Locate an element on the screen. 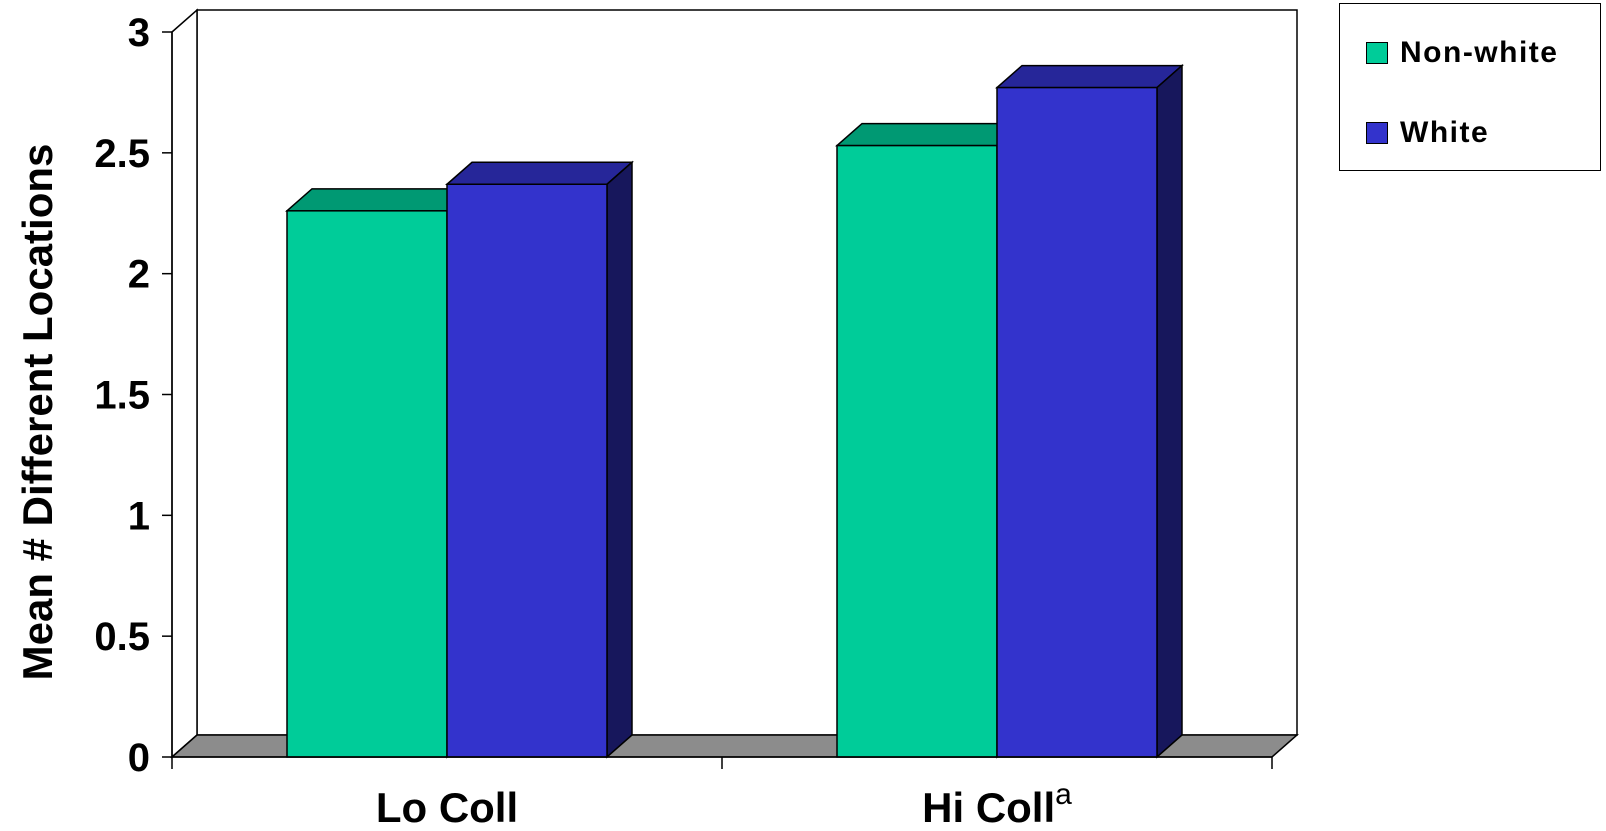 The image size is (1606, 831). legend-item-white: White is located at coordinates (1427, 133).